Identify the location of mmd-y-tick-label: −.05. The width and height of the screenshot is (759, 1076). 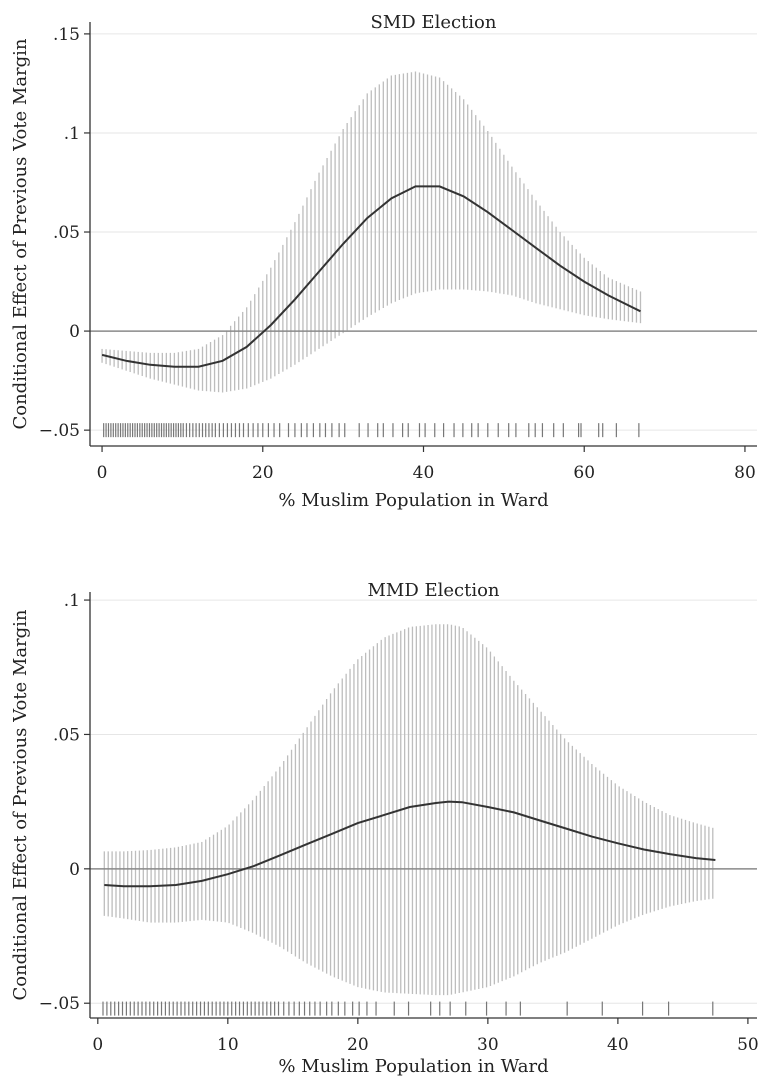
(59, 1004).